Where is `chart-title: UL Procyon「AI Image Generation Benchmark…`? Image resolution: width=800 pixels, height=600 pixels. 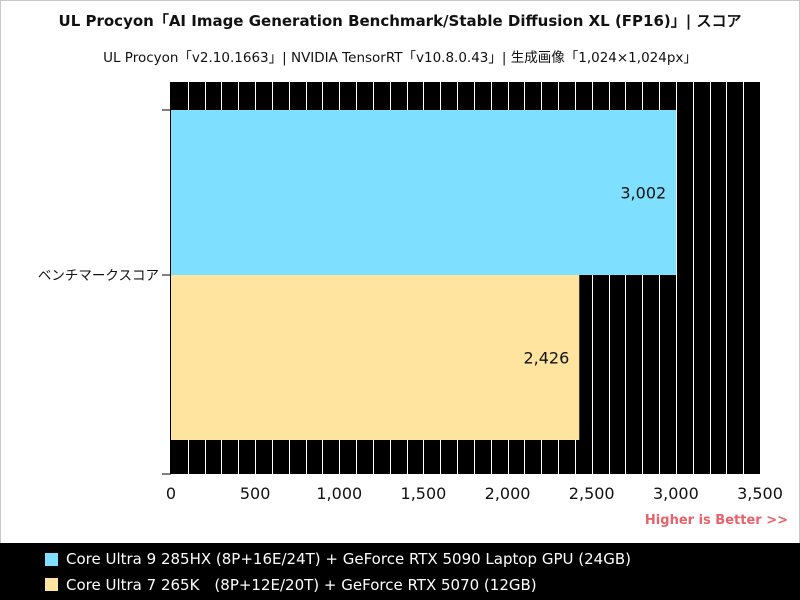
chart-title: UL Procyon「AI Image Generation Benchmark… is located at coordinates (400, 21).